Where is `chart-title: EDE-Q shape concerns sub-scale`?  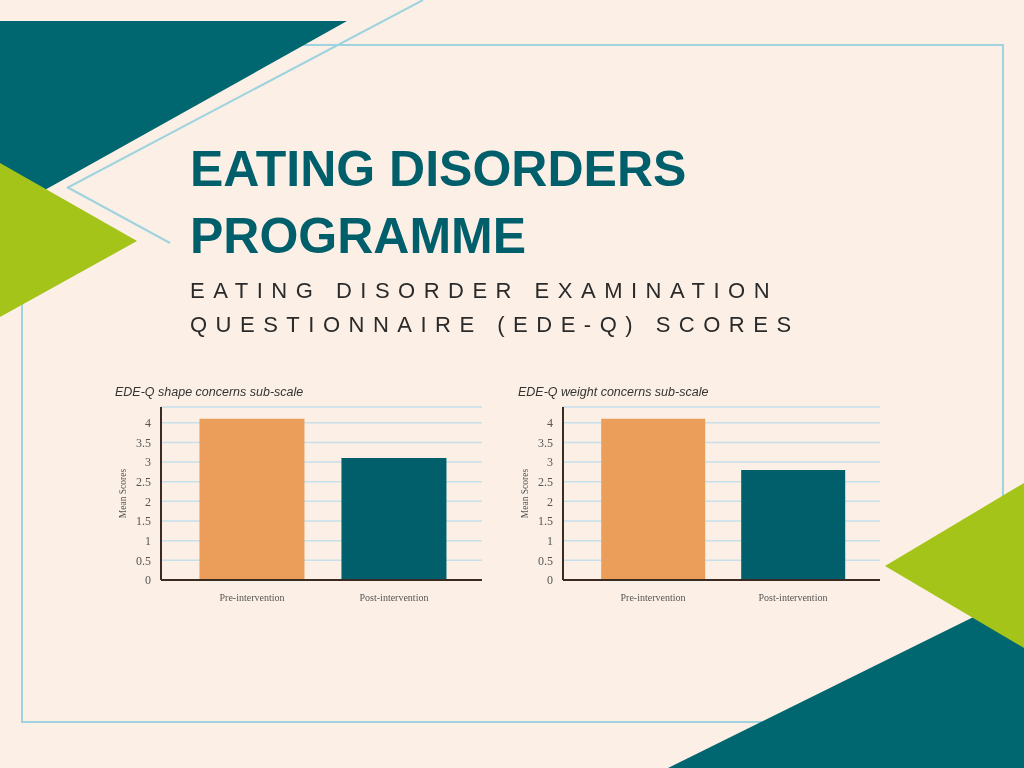 chart-title: EDE-Q shape concerns sub-scale is located at coordinates (209, 392).